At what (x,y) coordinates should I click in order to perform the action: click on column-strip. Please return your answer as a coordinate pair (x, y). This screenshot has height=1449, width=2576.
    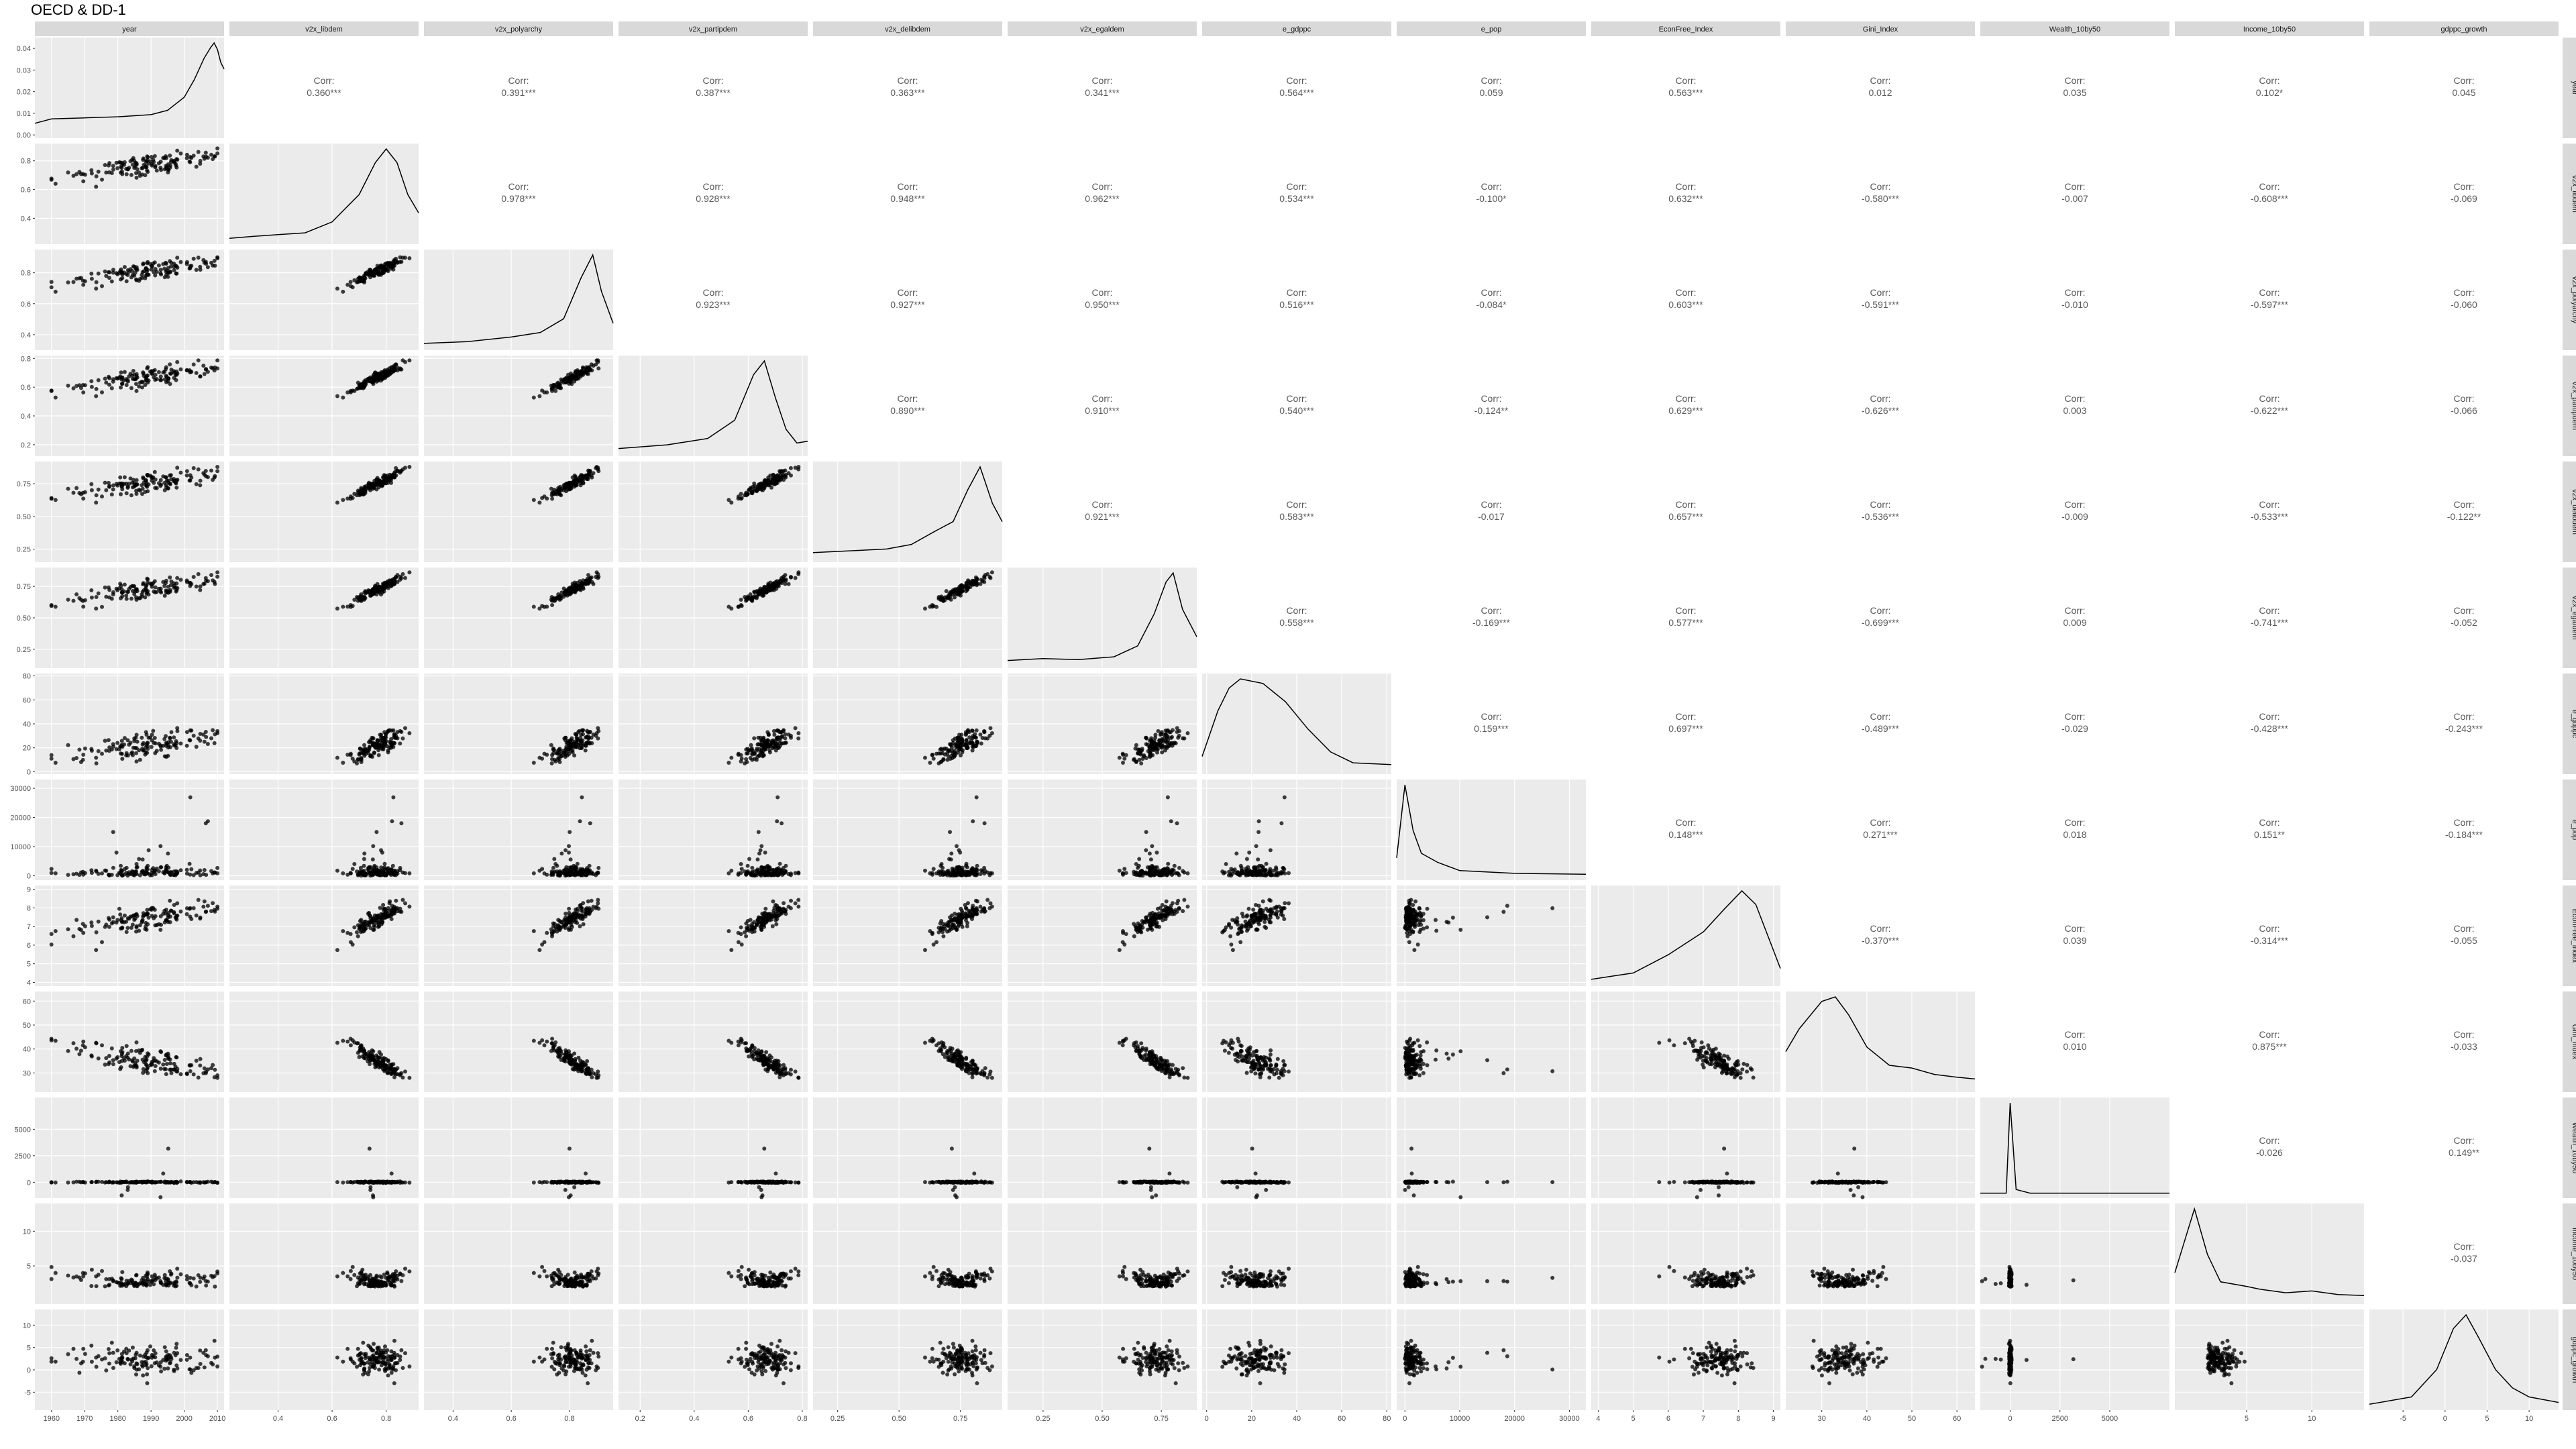
    Looking at the image, I should click on (324, 28).